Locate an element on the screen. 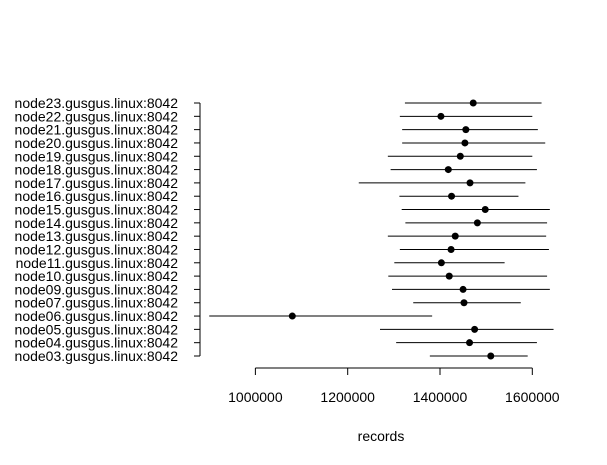 The width and height of the screenshot is (607, 465). x-tick-label: 1200000 is located at coordinates (347, 397).